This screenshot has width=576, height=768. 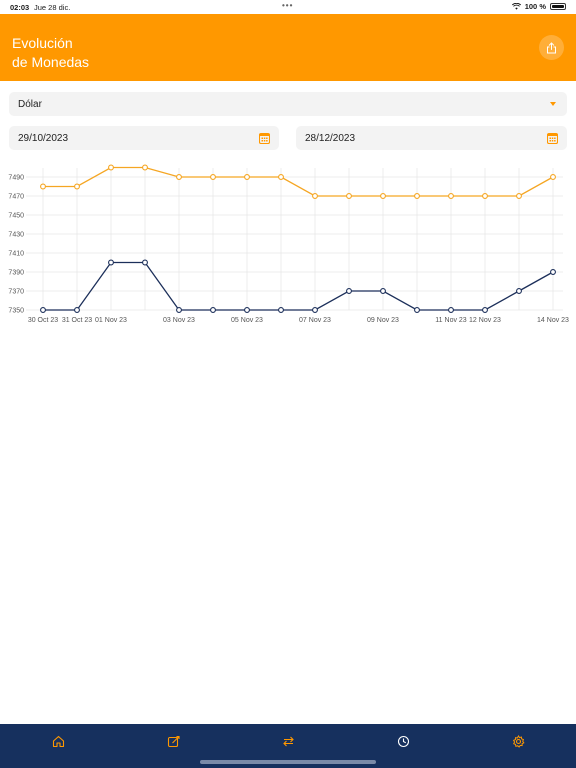 I want to click on x-tick-label: 12 Nov 23, so click(x=485, y=320).